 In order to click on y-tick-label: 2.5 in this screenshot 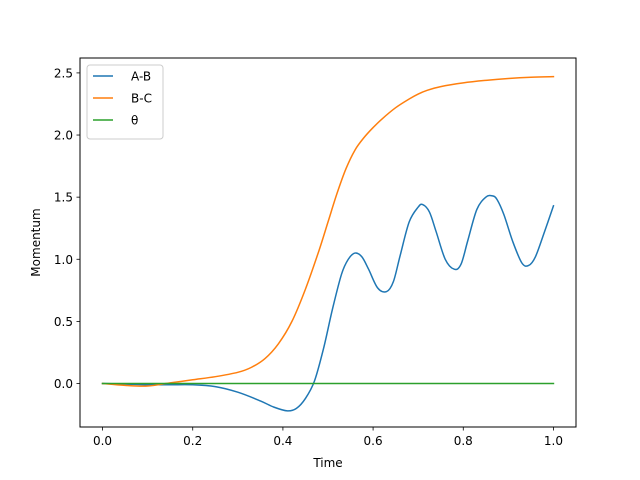, I will do `click(63, 73)`.